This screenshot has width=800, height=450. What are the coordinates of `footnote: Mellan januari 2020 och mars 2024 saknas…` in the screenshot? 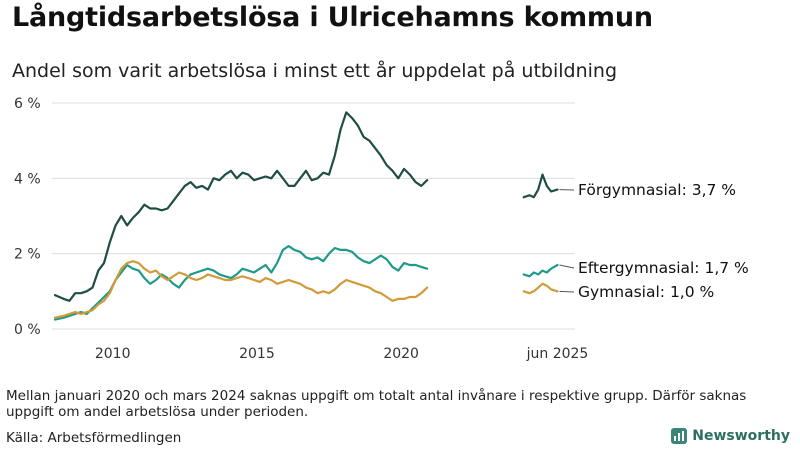 It's located at (376, 404).